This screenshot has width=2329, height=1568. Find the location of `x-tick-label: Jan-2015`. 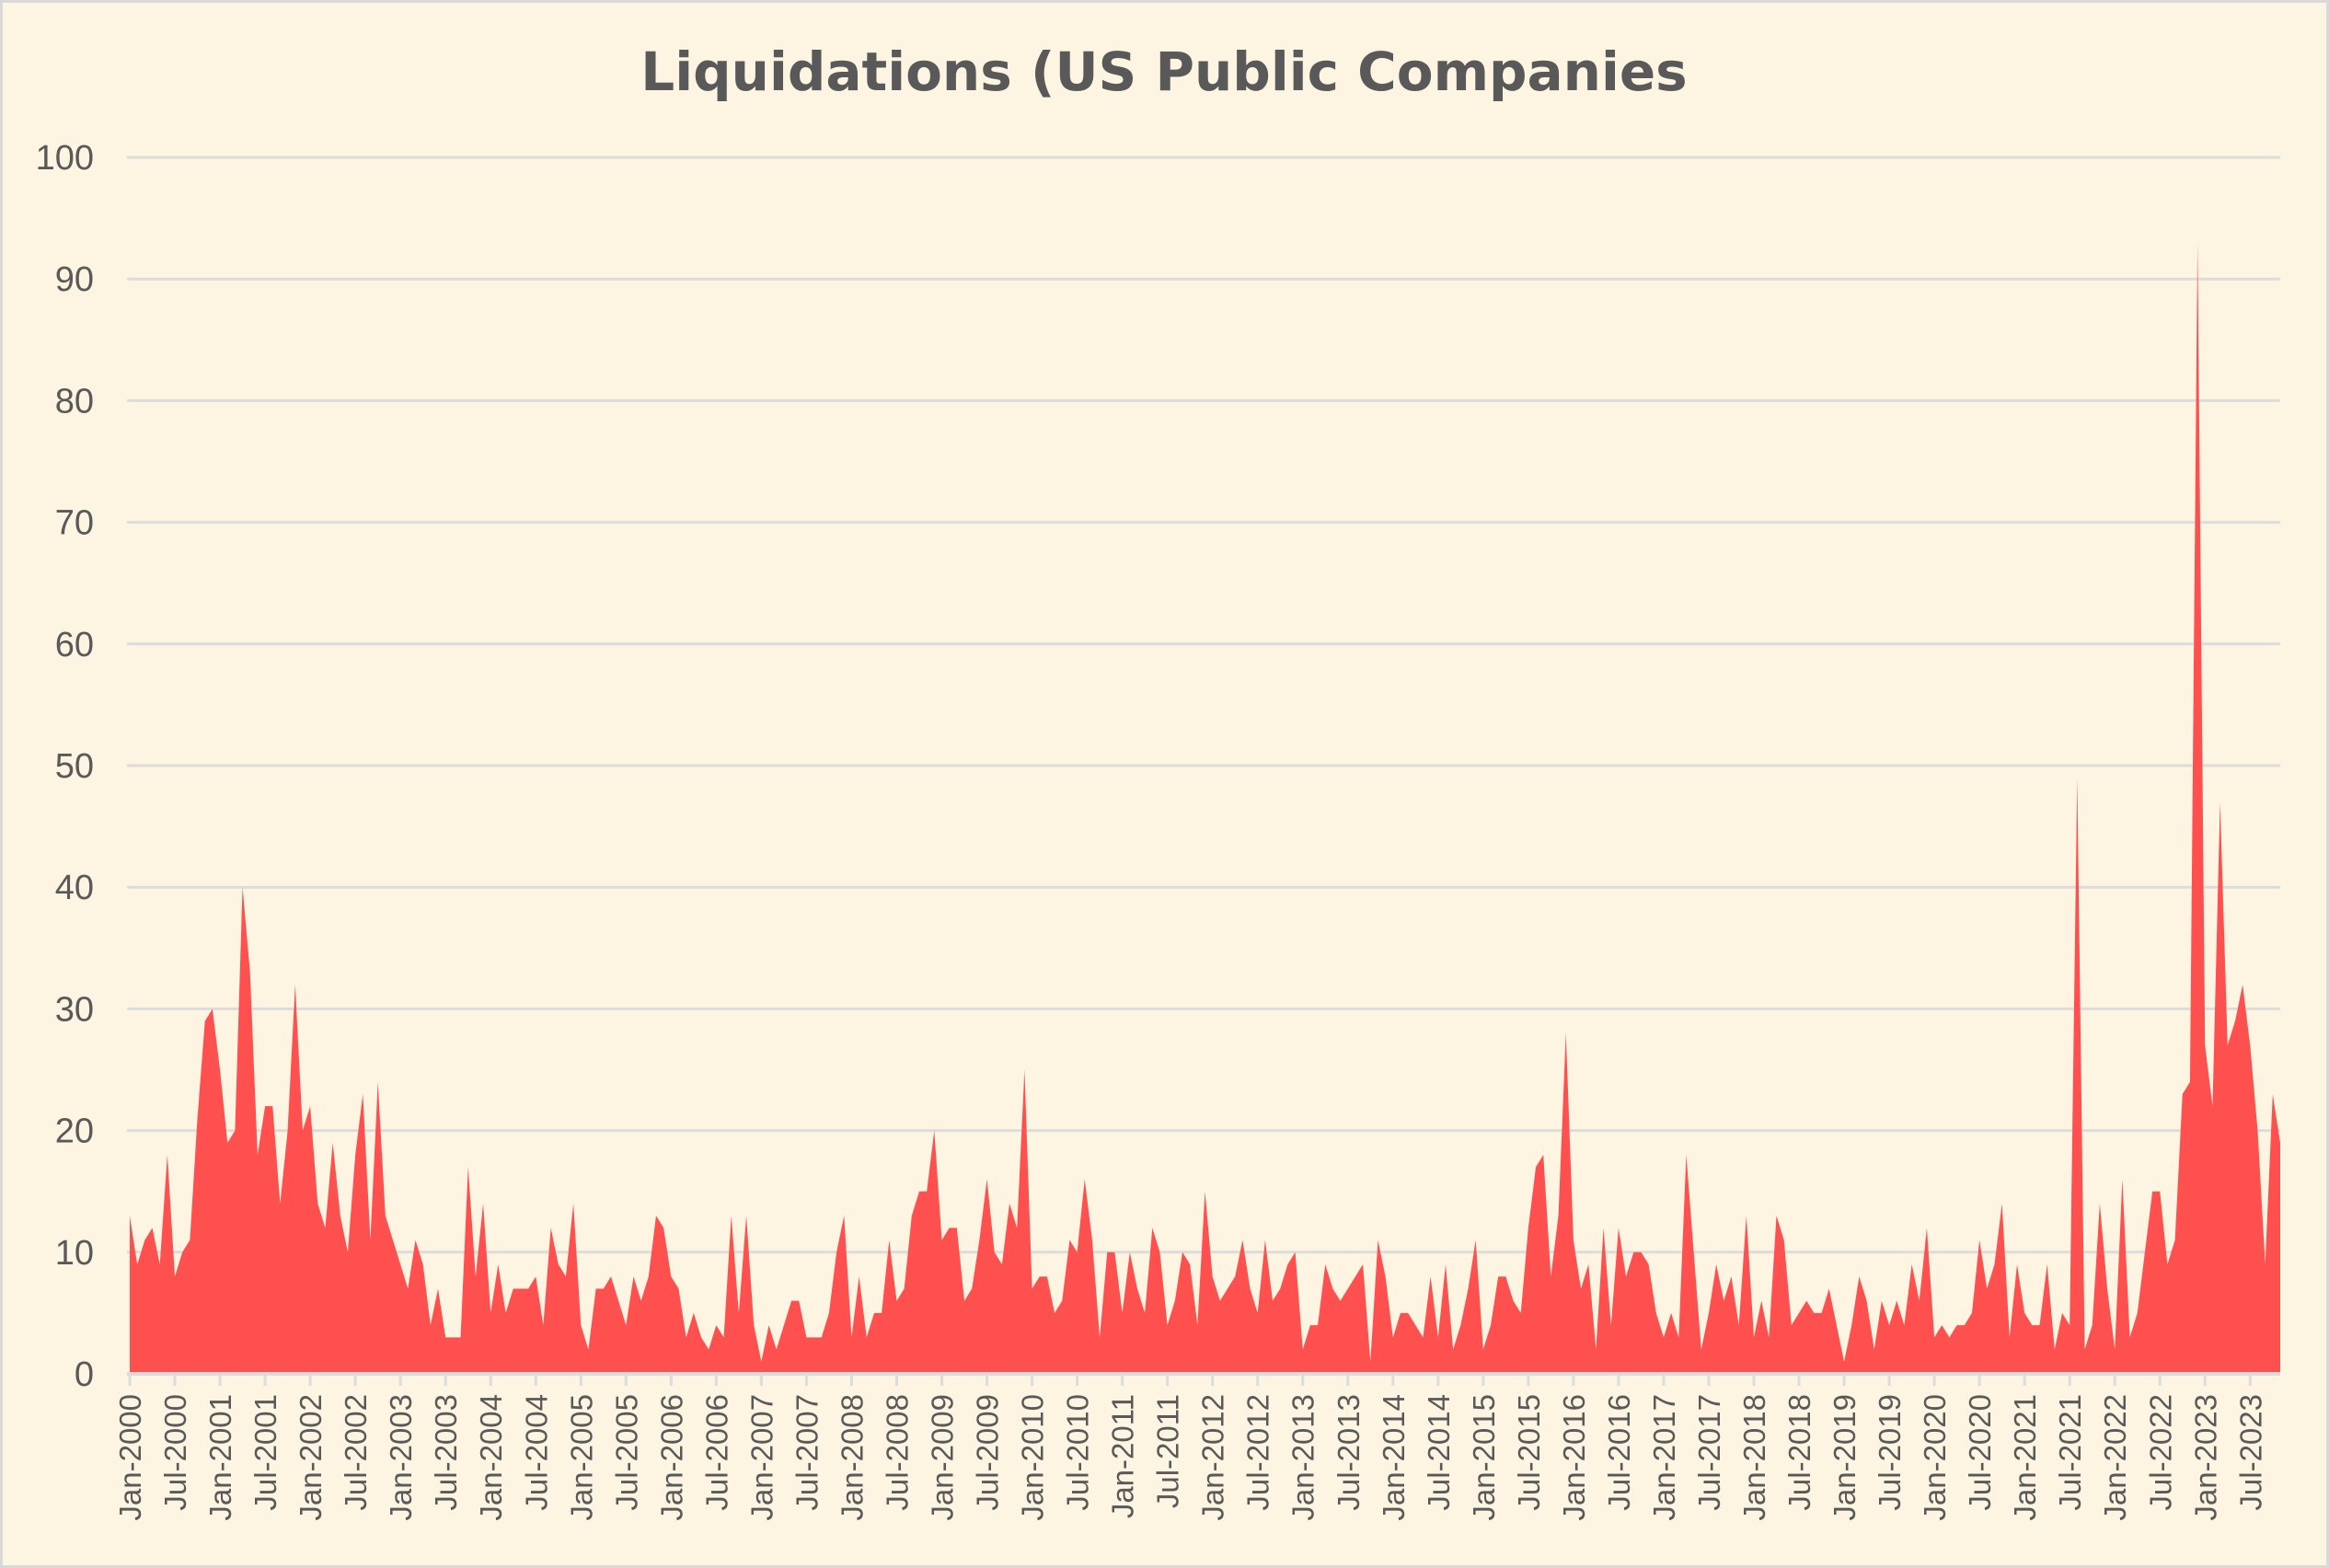

x-tick-label: Jan-2015 is located at coordinates (1484, 1457).